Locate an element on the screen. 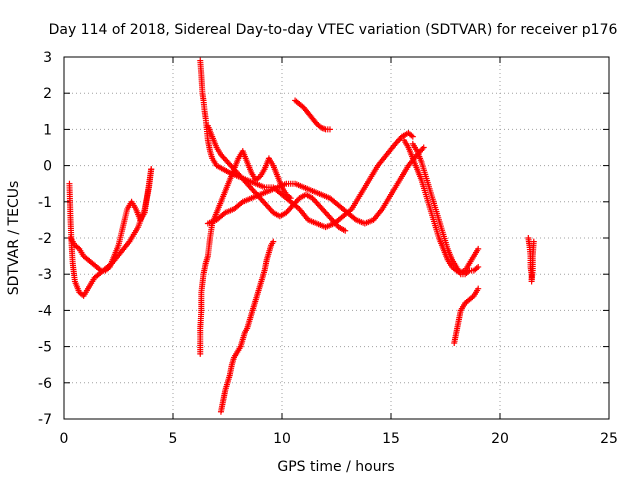 Image resolution: width=640 pixels, height=480 pixels. x-tick-label: 15 is located at coordinates (391, 439).